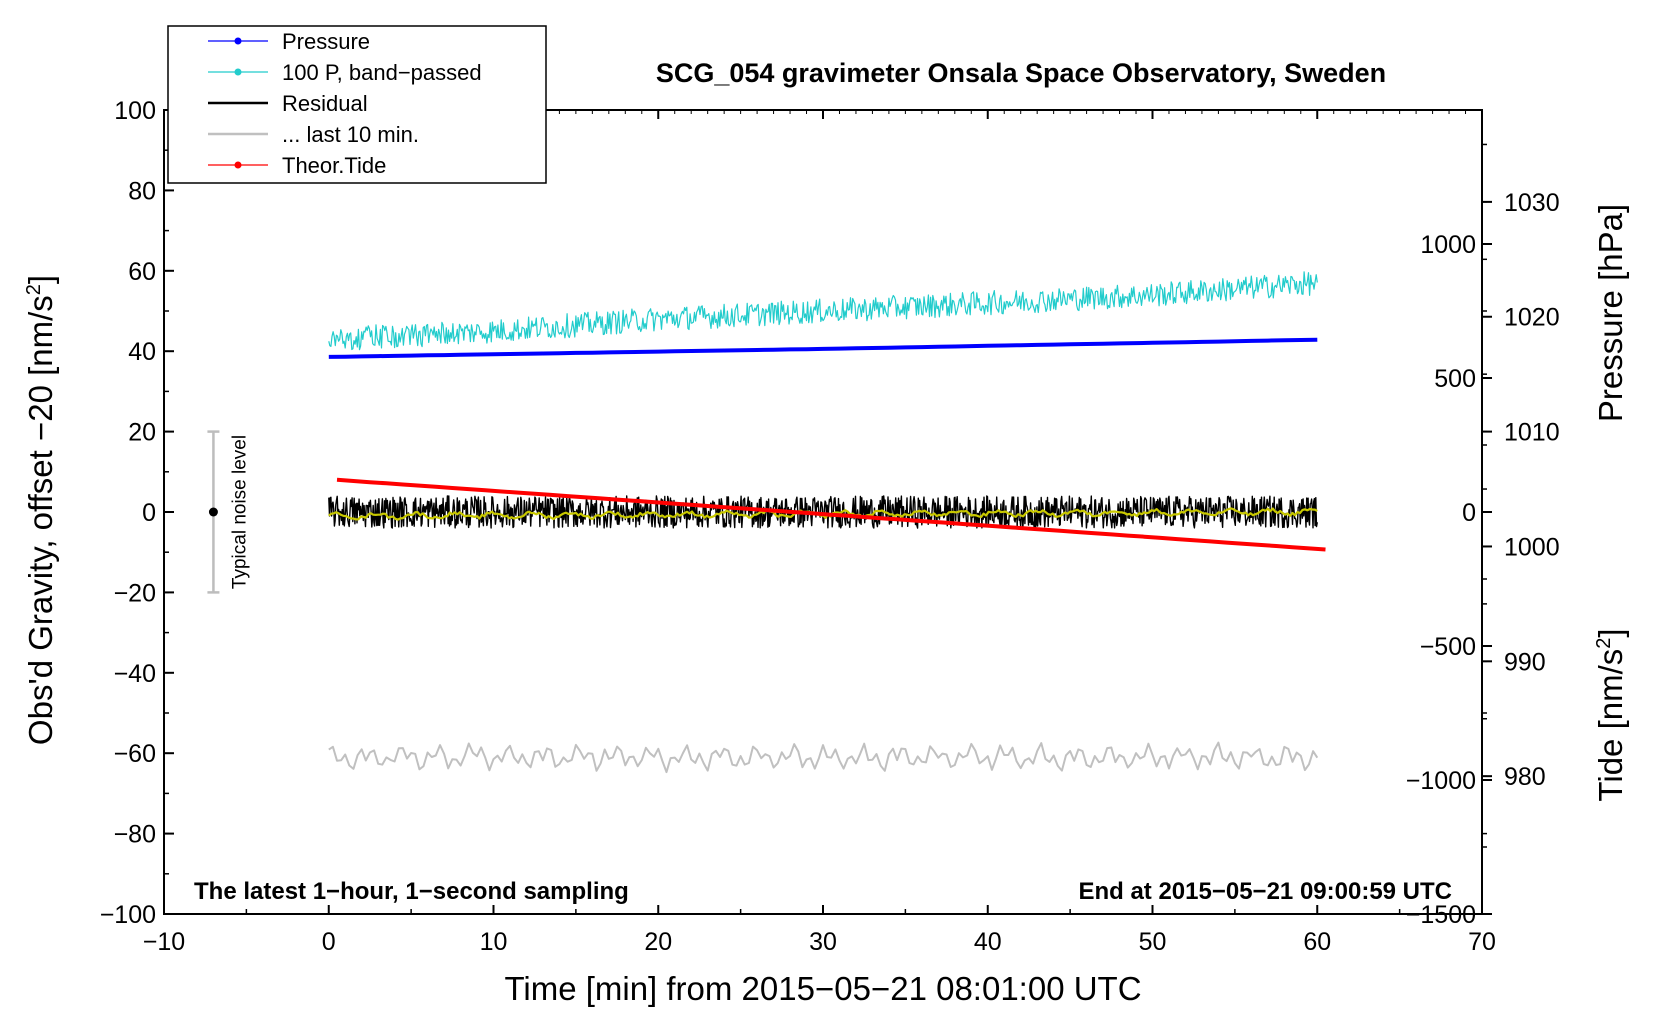 This screenshot has height=1020, width=1660. I want to click on legend-label: ... last 10 min., so click(350, 134).